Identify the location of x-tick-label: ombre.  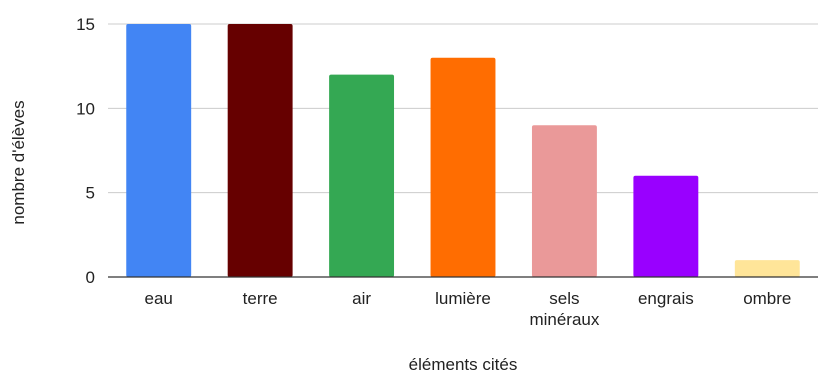
(767, 298).